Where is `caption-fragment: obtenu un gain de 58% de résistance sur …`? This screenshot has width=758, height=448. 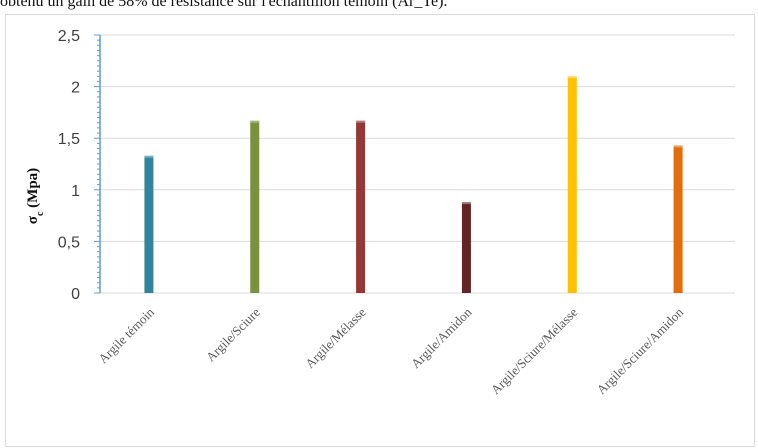 caption-fragment: obtenu un gain de 58% de résistance sur … is located at coordinates (224, 5).